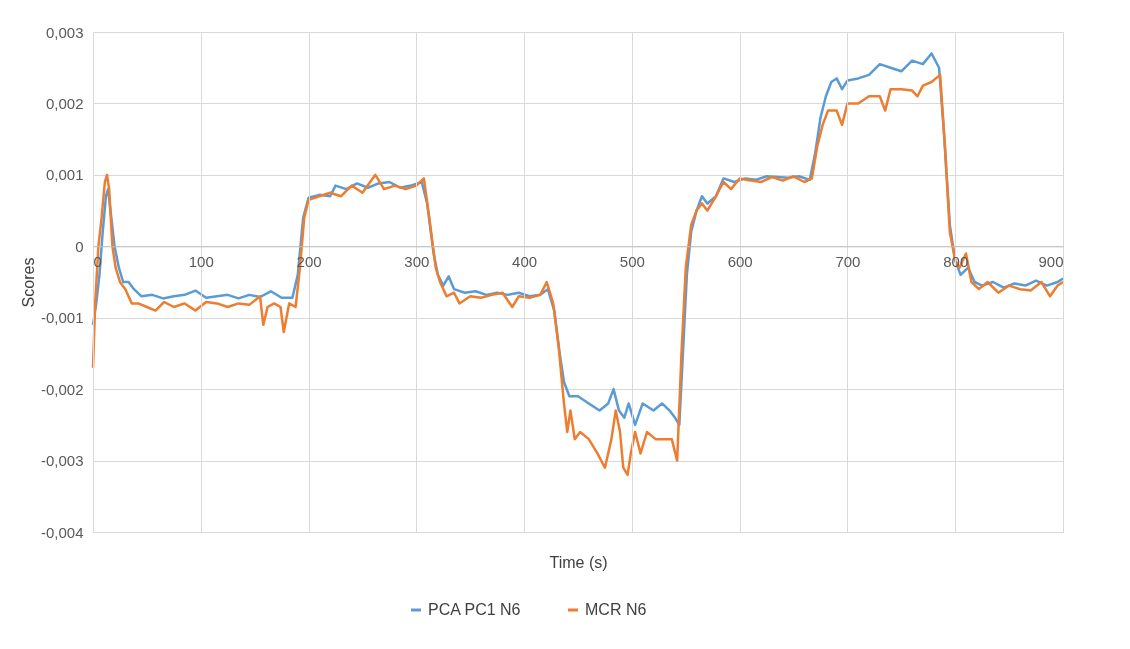 Image resolution: width=1130 pixels, height=649 pixels. I want to click on y-tick-label: 0,002, so click(64, 103).